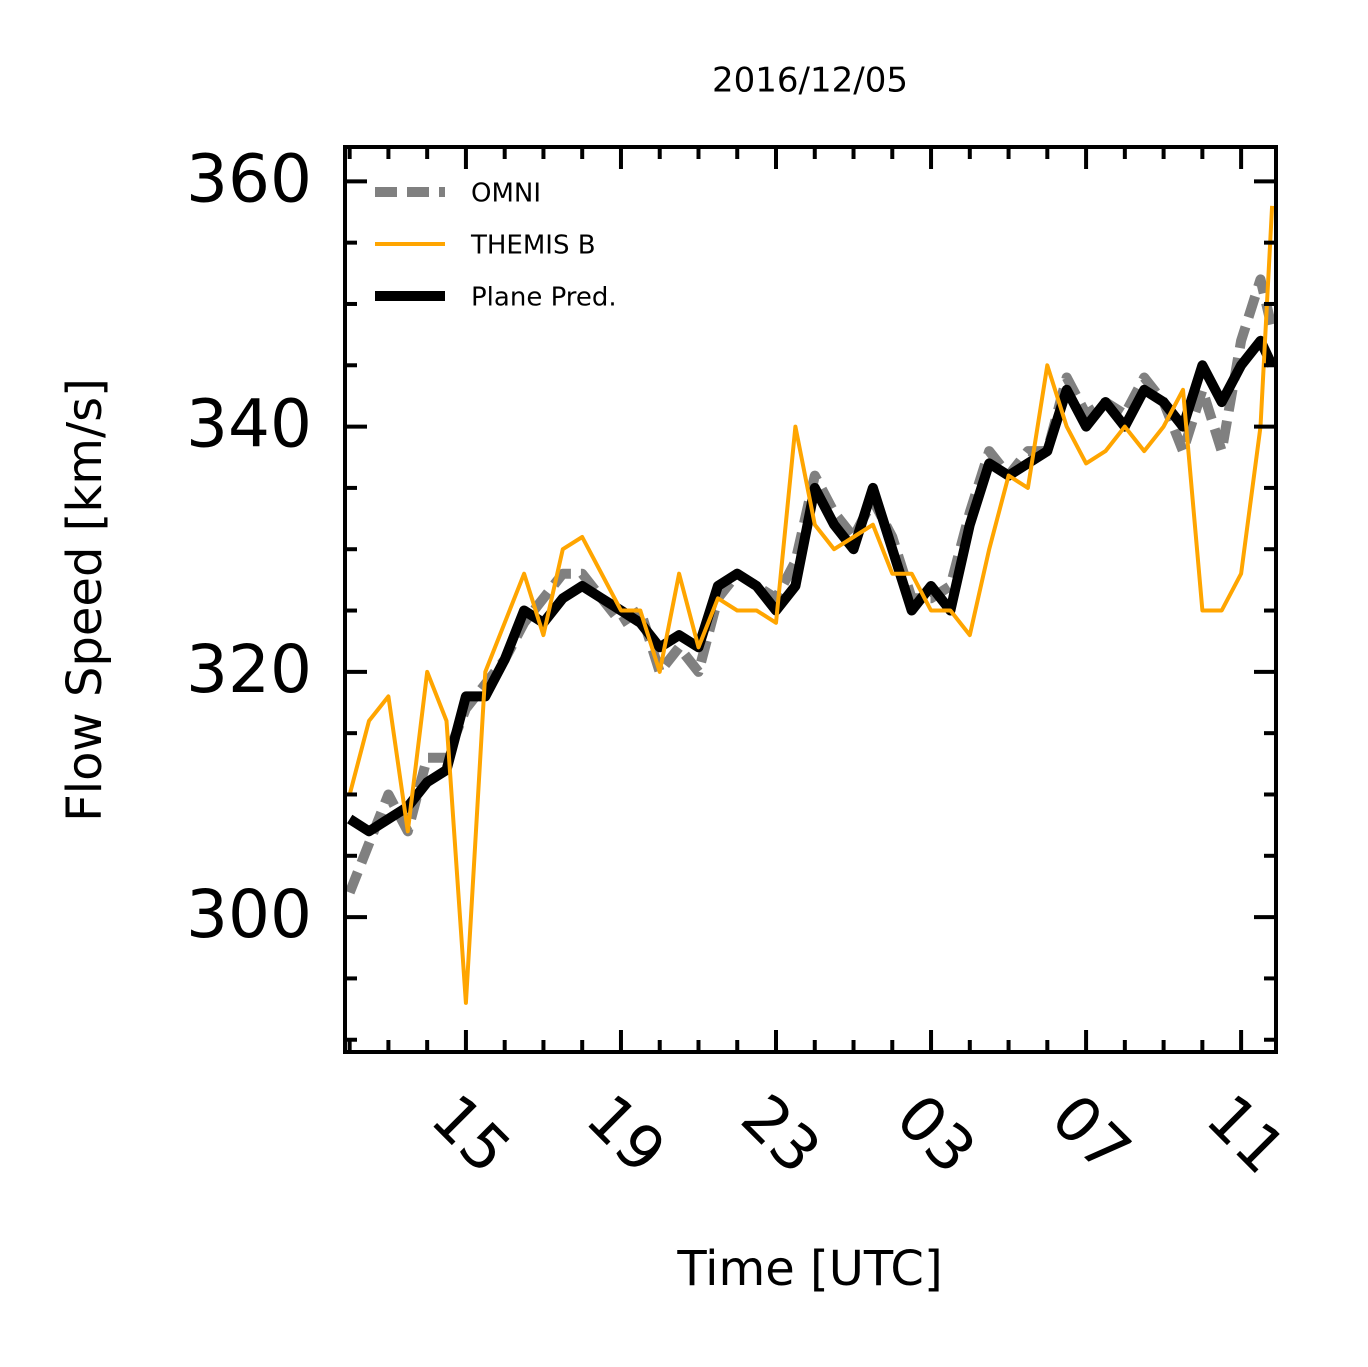 The image size is (1368, 1367). What do you see at coordinates (533, 246) in the screenshot?
I see `legend-label: THEMIS B` at bounding box center [533, 246].